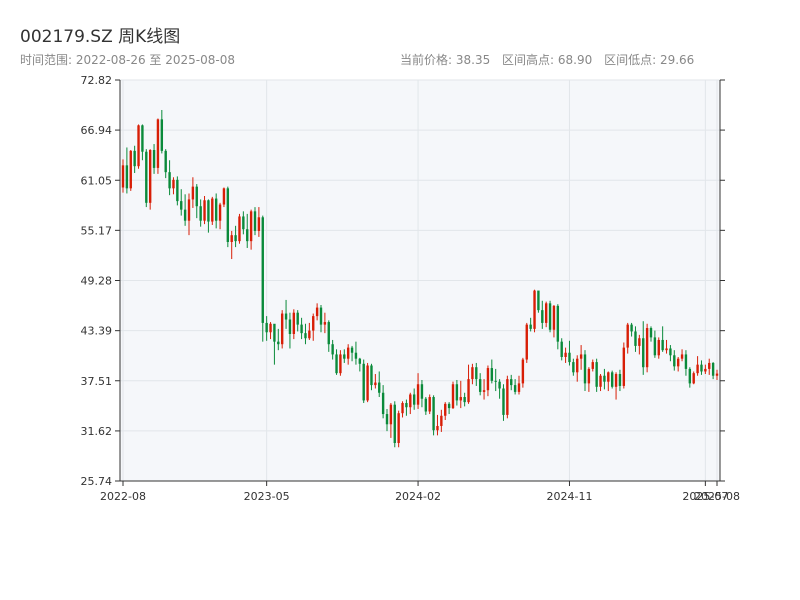 This screenshot has width=800, height=600. I want to click on x-tick-label: 2025-08, so click(717, 496).